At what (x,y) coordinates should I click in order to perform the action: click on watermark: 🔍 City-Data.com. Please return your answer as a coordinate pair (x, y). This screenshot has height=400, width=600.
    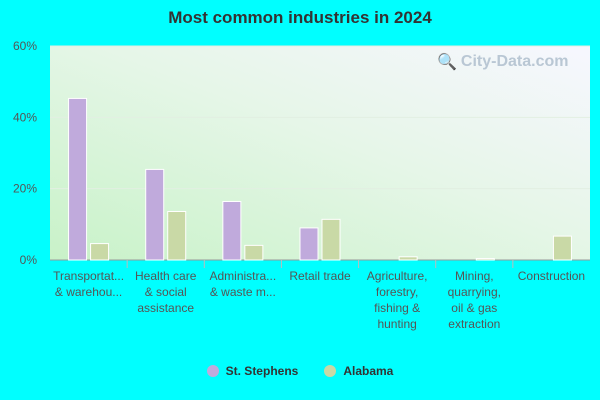
    Looking at the image, I should click on (503, 62).